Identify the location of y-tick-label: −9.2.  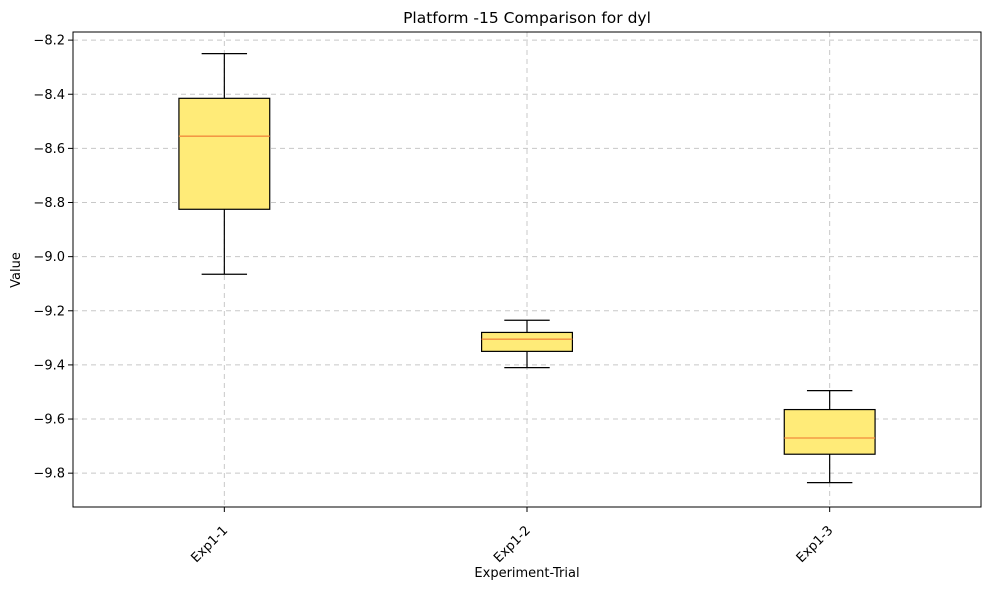
(49, 311).